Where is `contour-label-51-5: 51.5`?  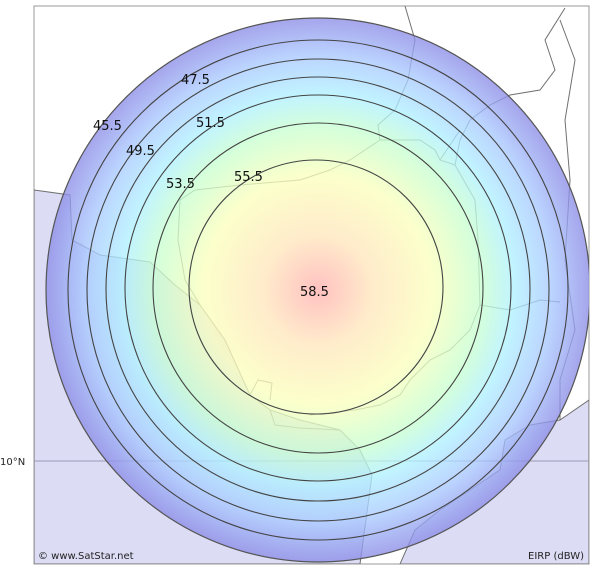 contour-label-51-5: 51.5 is located at coordinates (210, 123).